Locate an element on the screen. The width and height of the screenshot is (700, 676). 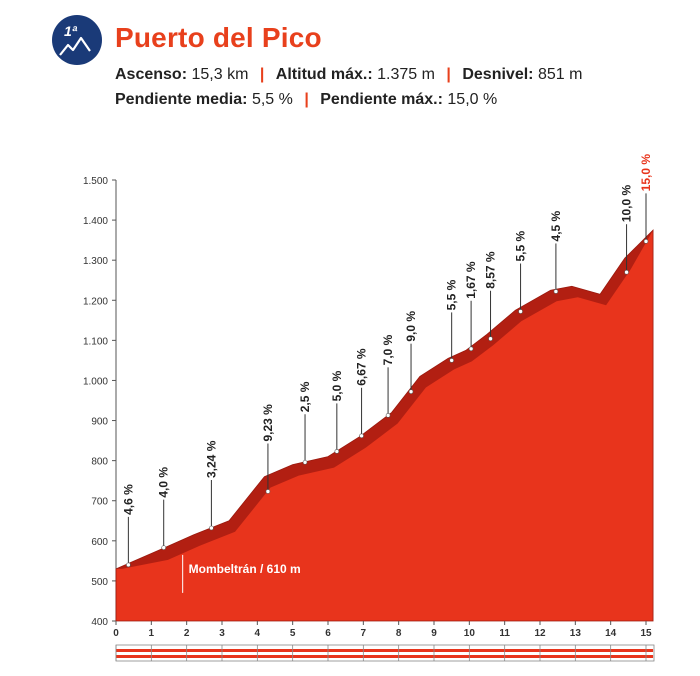
y-tick-label: 600 is located at coordinates (99, 542).